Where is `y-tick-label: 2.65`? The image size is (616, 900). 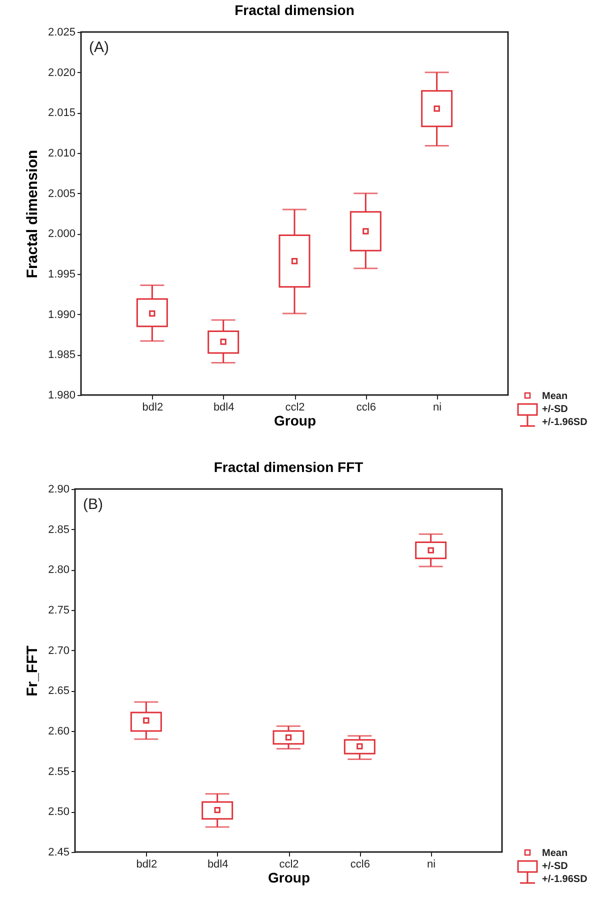 y-tick-label: 2.65 is located at coordinates (59, 691).